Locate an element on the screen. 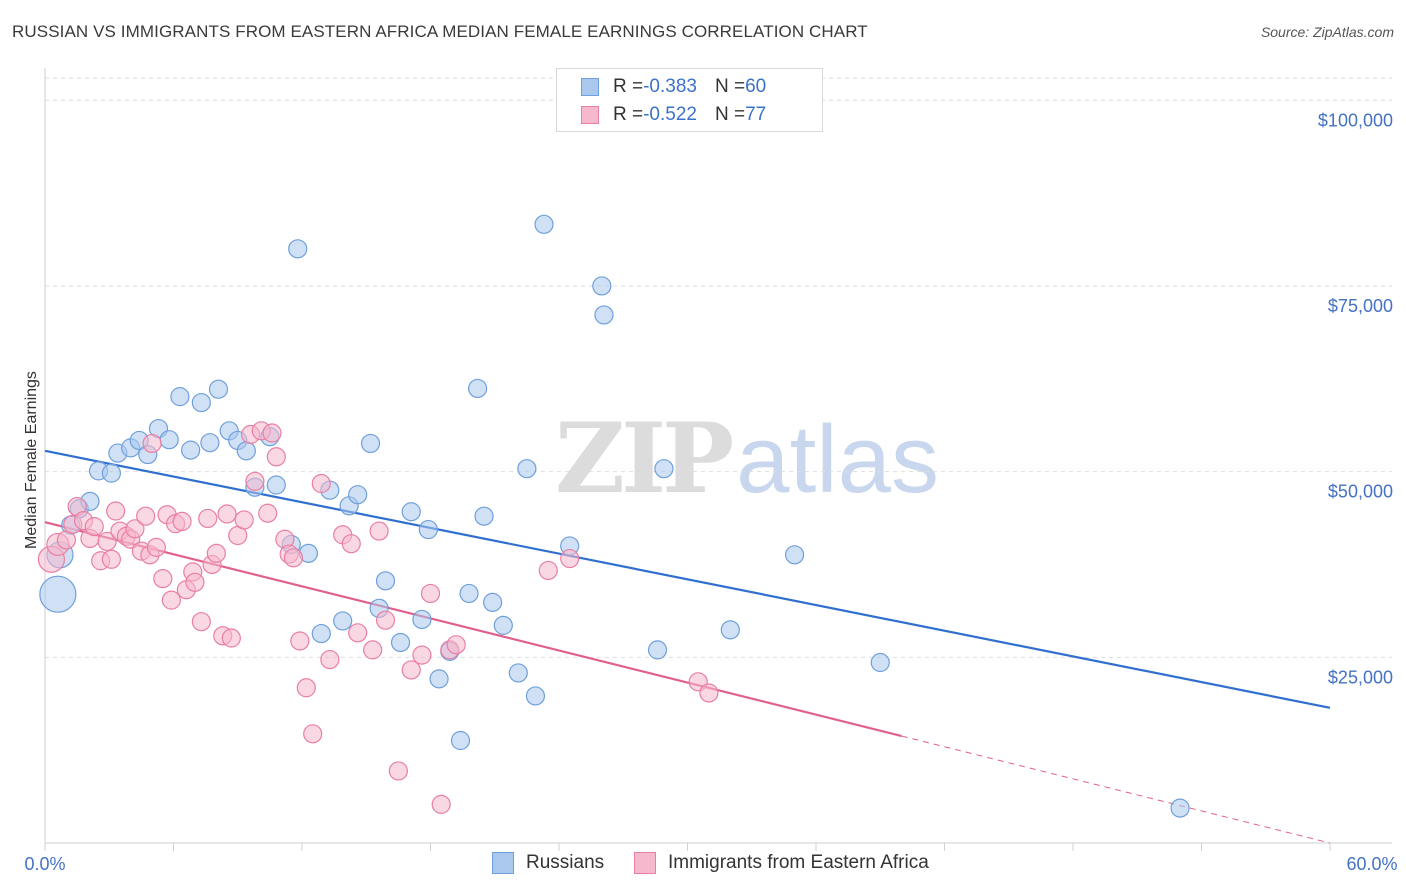 The width and height of the screenshot is (1406, 892). legend-n-value: 60 is located at coordinates (756, 86).